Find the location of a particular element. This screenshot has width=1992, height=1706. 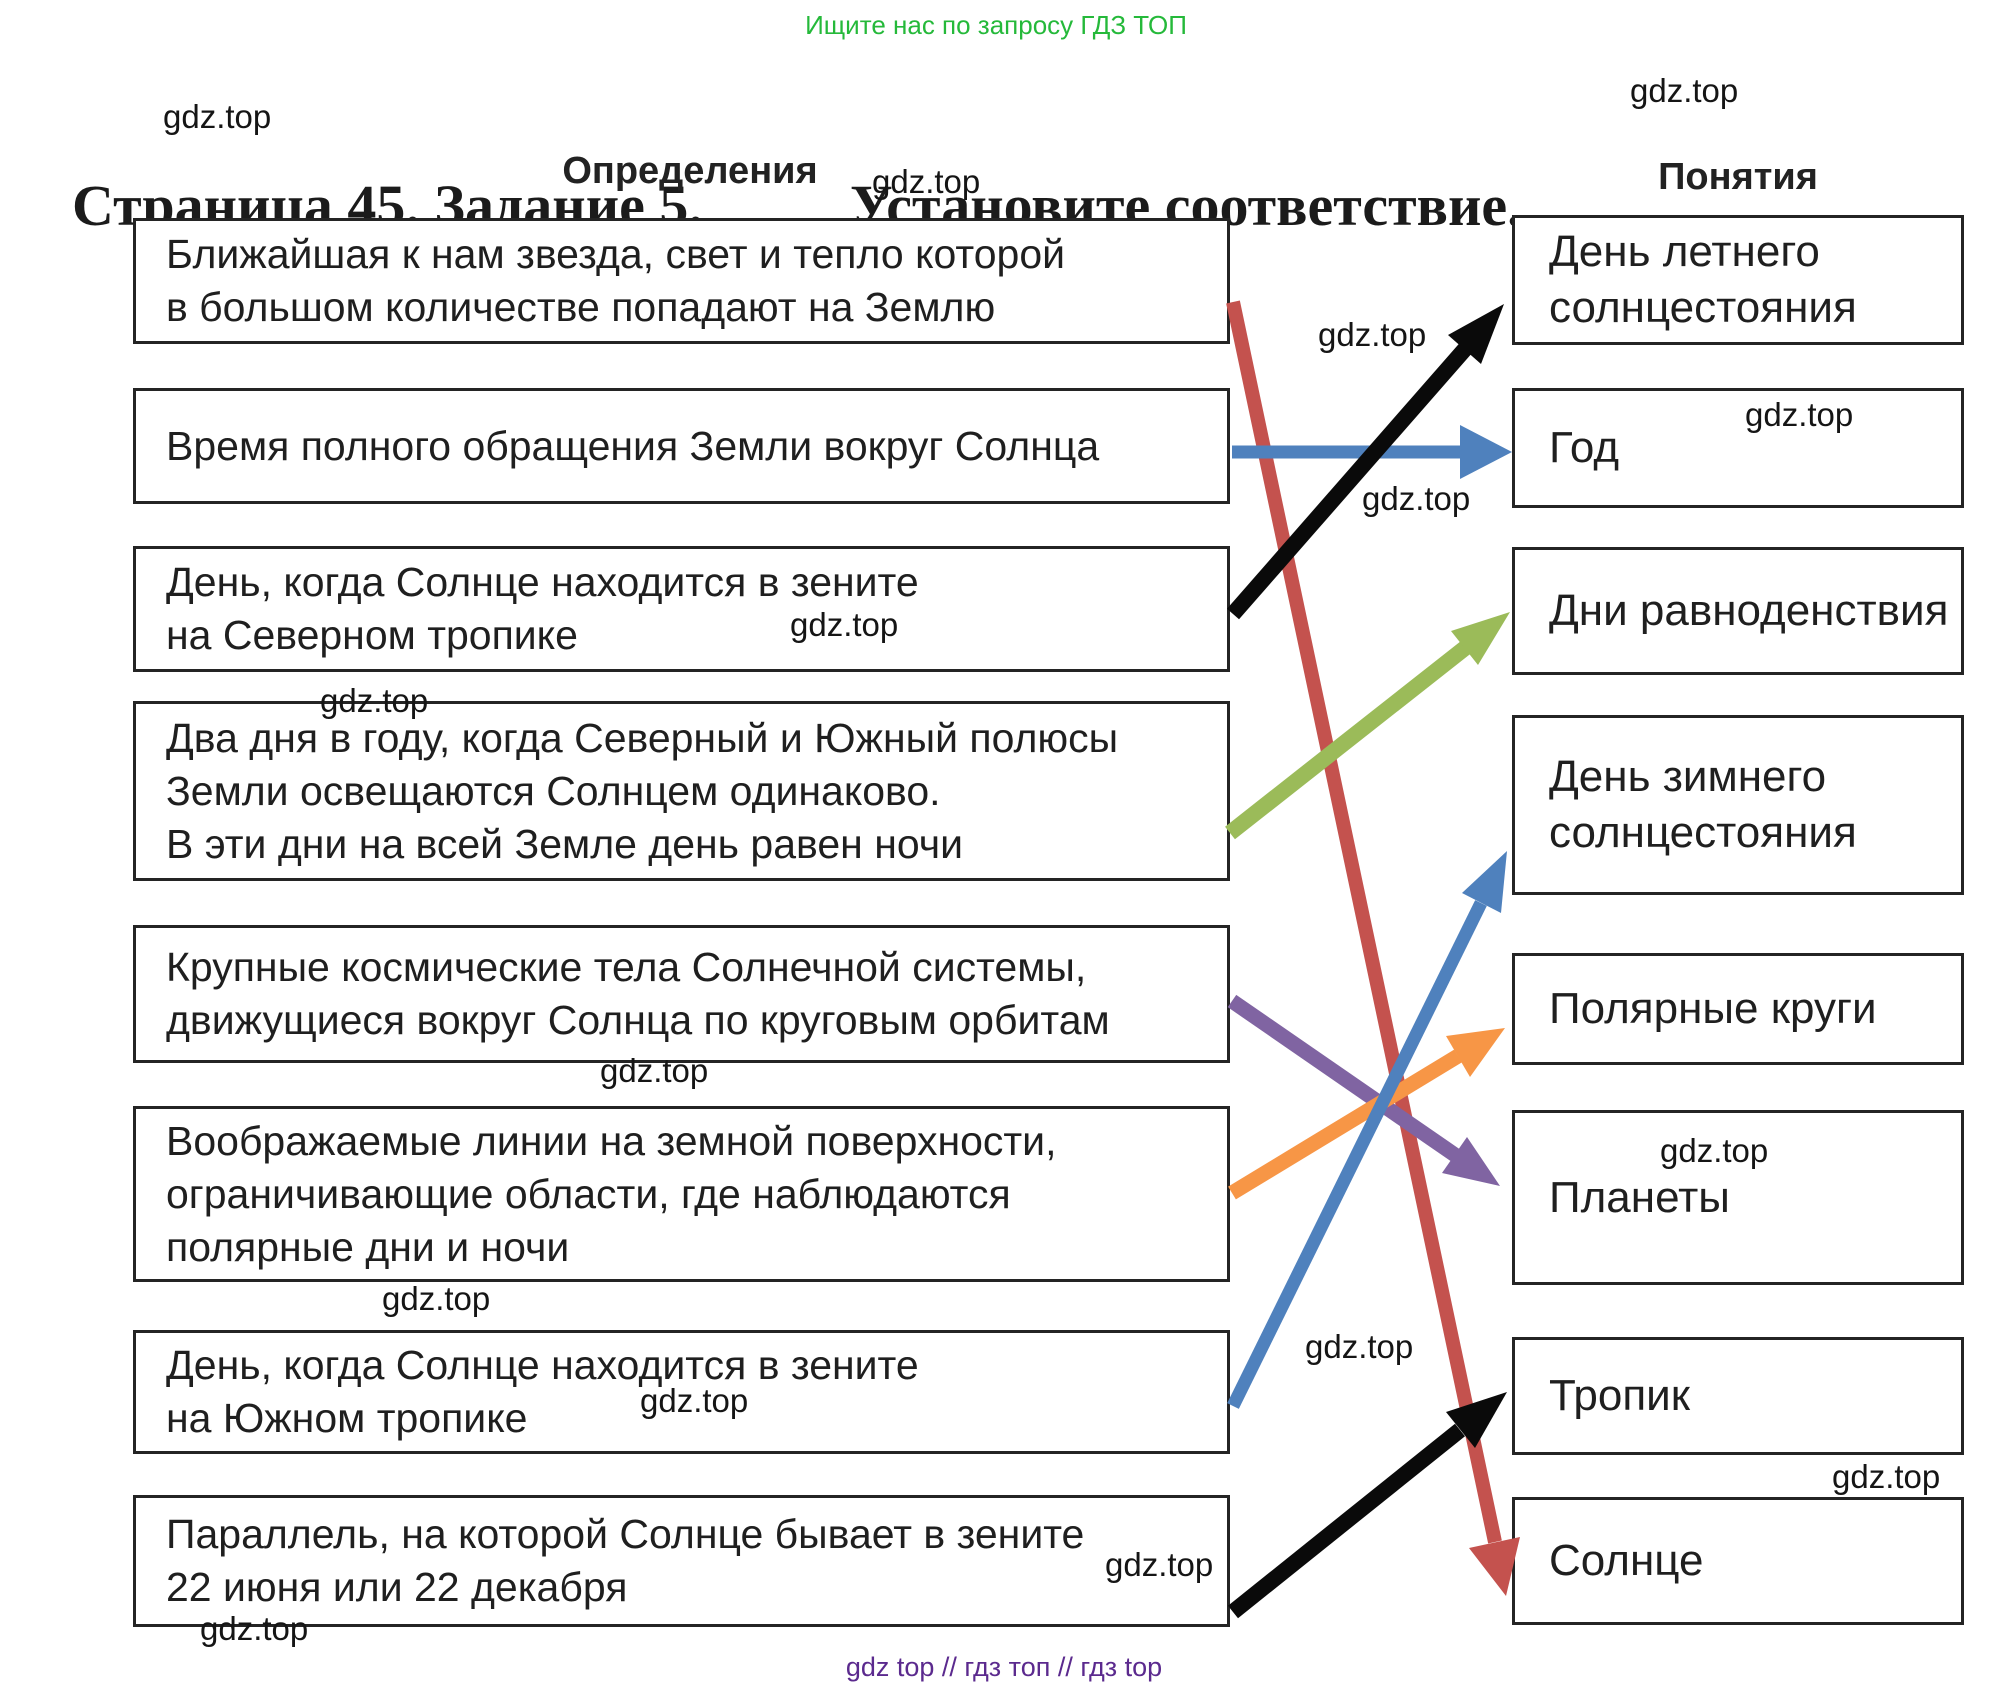

concept-box-winter-solstice: День зимнего солнцестояния is located at coordinates (1738, 805).